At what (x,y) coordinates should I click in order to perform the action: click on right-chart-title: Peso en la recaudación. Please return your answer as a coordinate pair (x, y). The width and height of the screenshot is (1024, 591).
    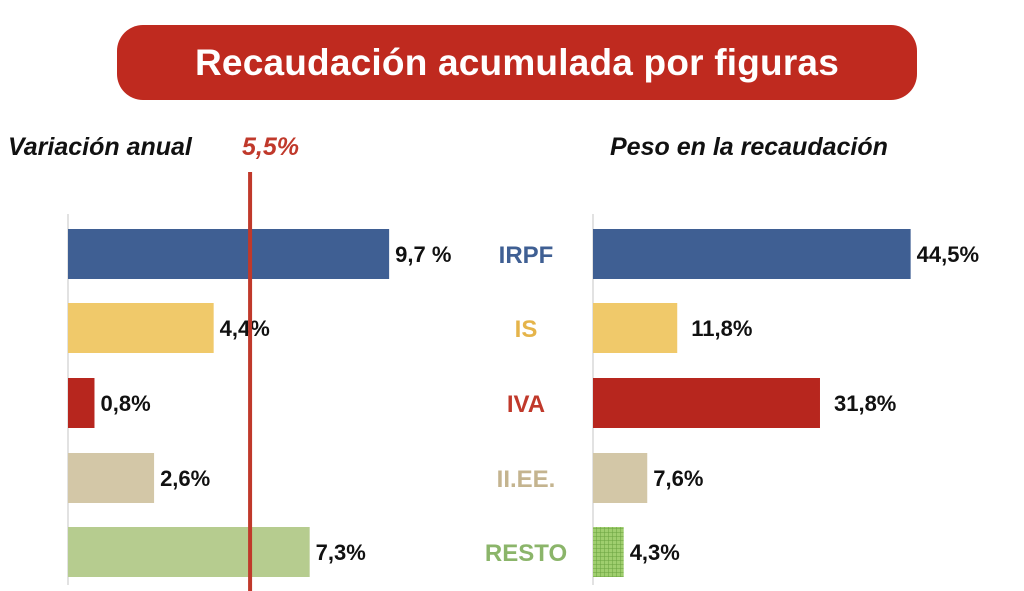
    Looking at the image, I should click on (749, 147).